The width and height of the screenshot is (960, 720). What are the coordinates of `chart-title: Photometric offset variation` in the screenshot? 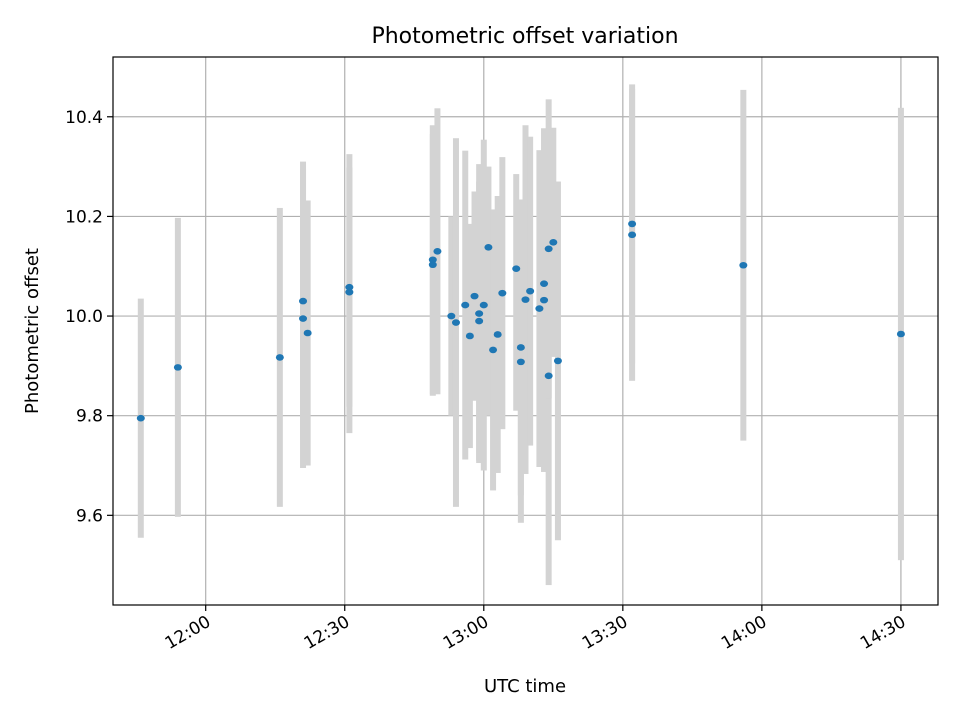 It's located at (524, 36).